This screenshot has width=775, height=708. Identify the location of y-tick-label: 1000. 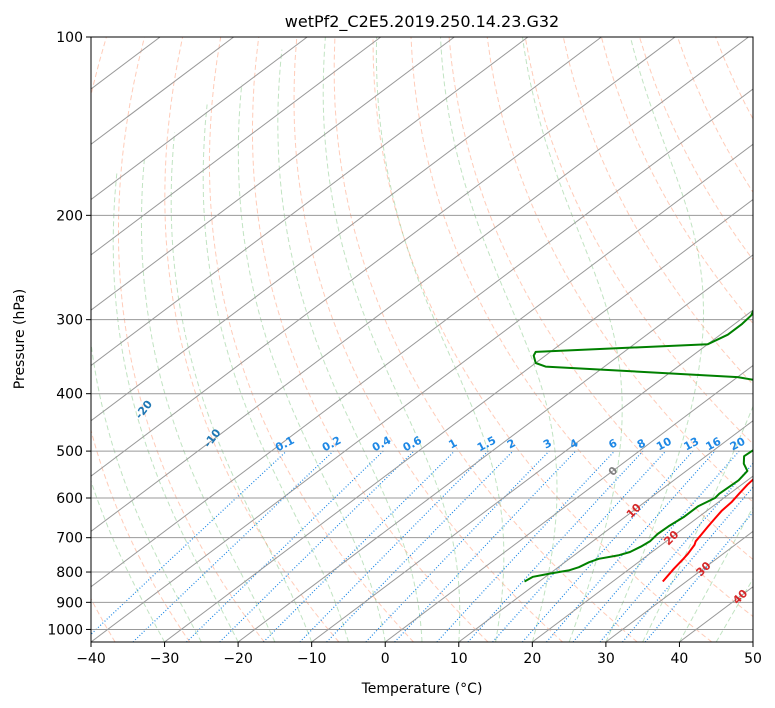
(65, 630).